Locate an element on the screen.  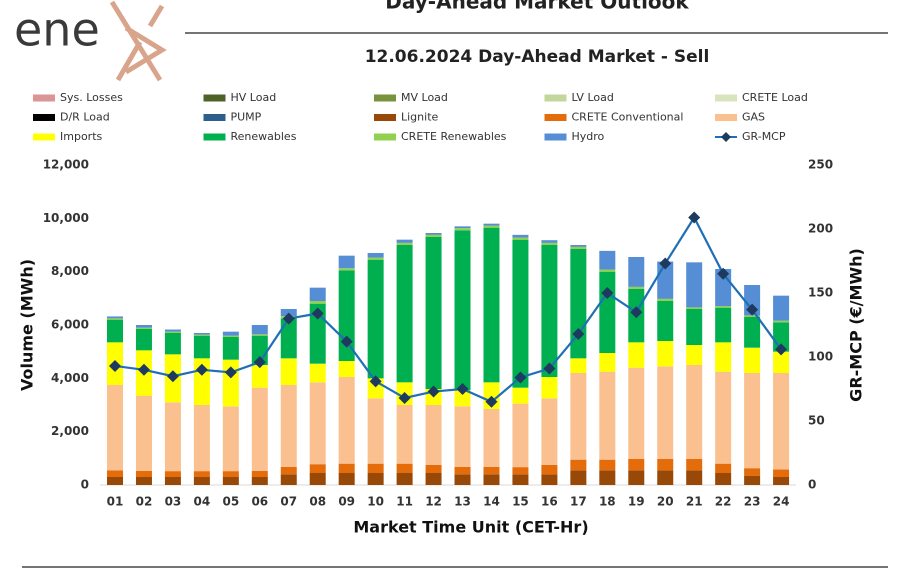
x-tick-label: 19 is located at coordinates (636, 502).